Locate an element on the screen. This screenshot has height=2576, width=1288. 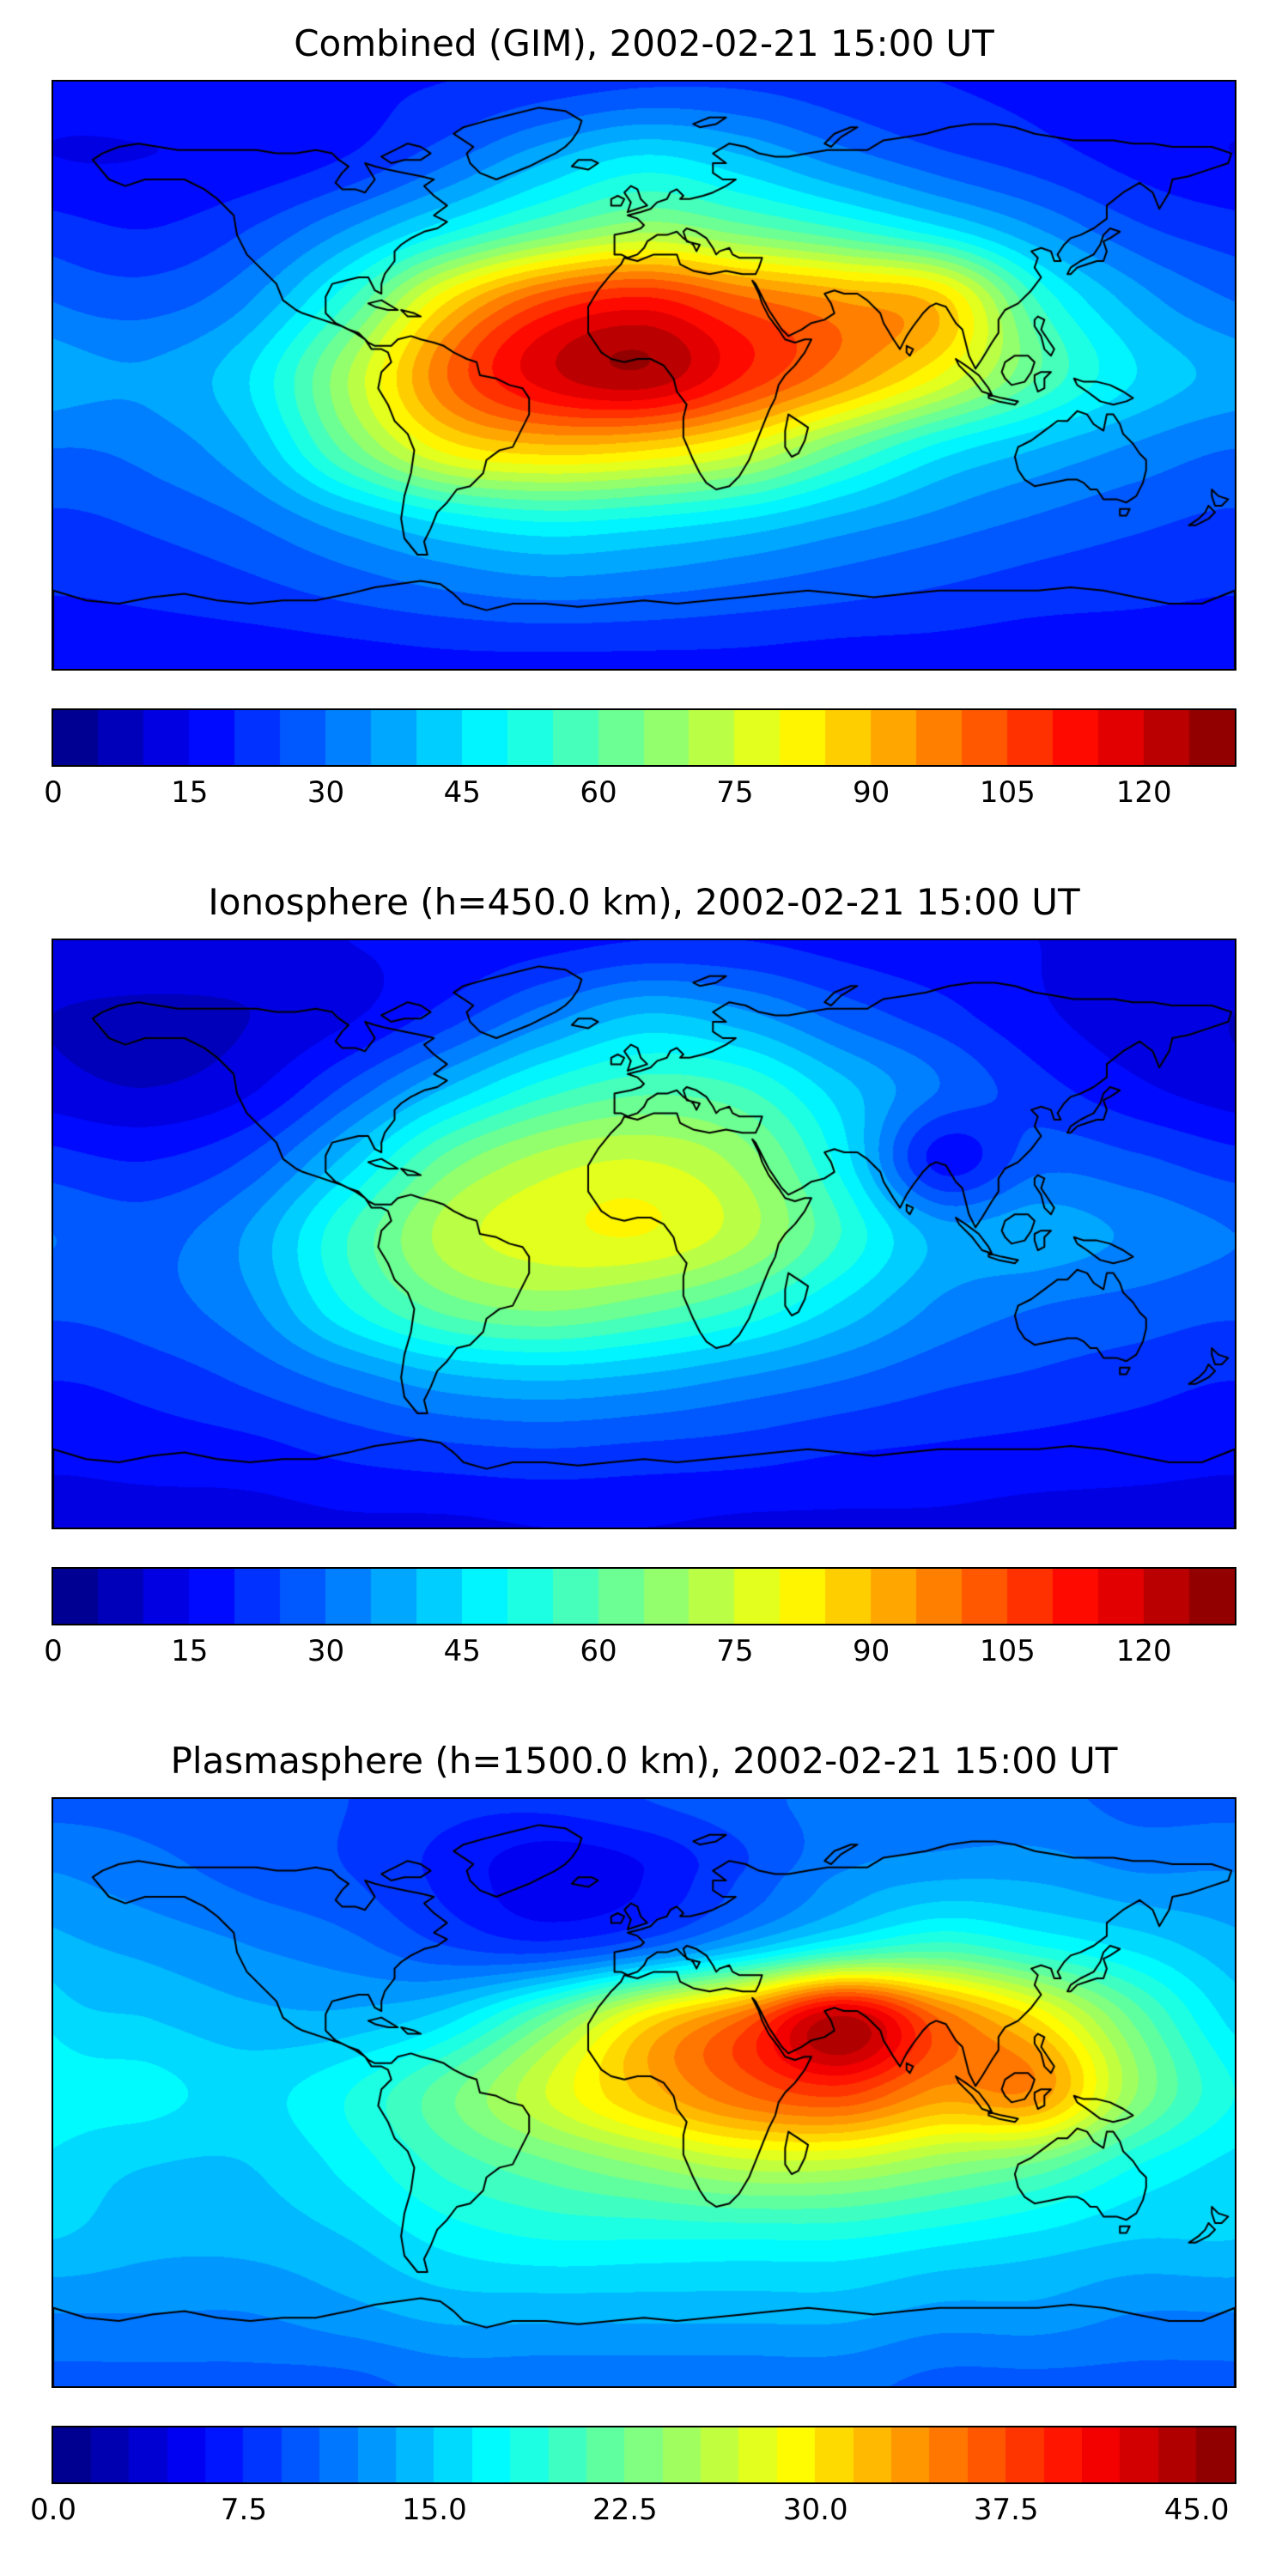
colorbar-ticks-plasmasphere: 0.0 7.5 15.0 22.5 30.0 37.5 45.0 is located at coordinates (632, 2511).